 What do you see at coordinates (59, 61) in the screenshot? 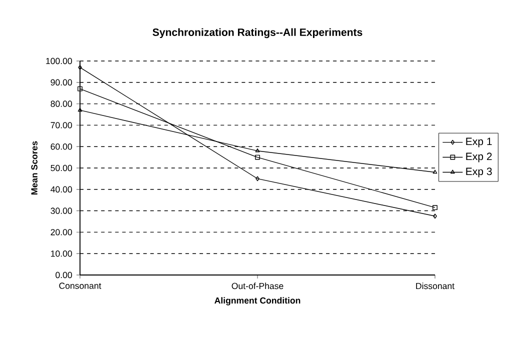
I see `y-tick-label: 100.00` at bounding box center [59, 61].